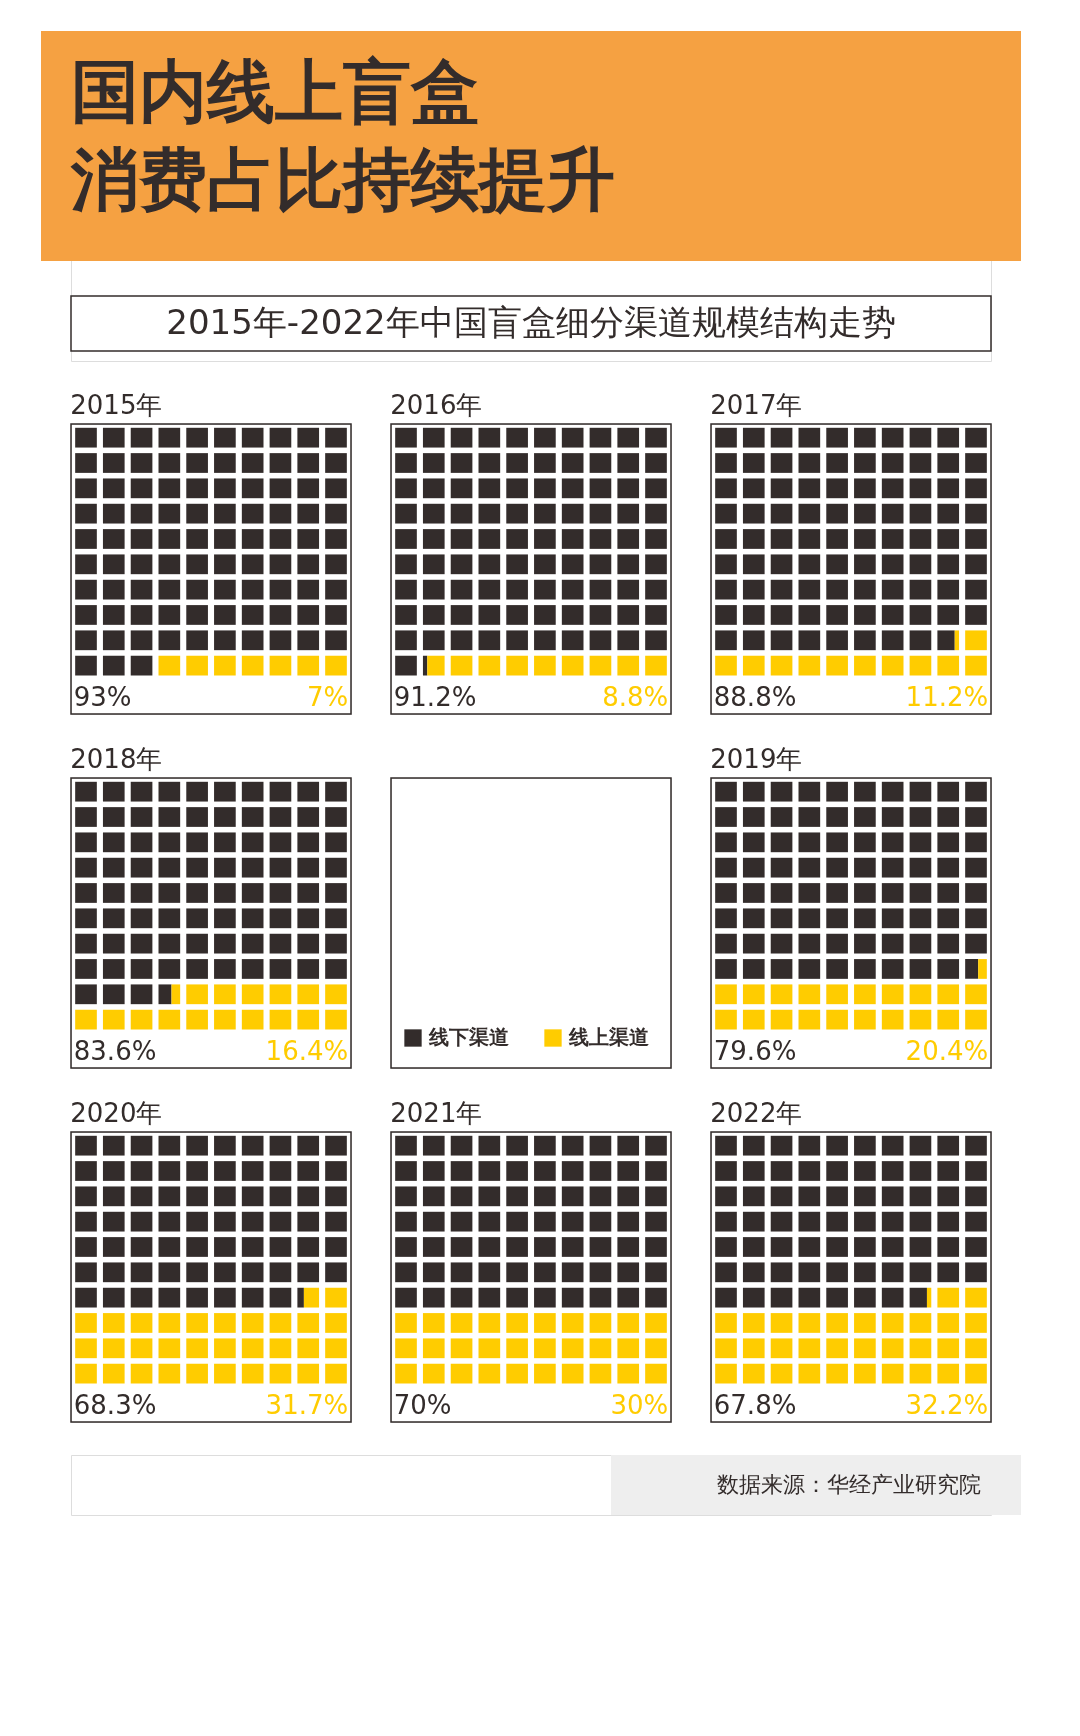 The height and width of the screenshot is (1736, 1080). Describe the element at coordinates (116, 405) in the screenshot. I see `text: 2015年` at that location.